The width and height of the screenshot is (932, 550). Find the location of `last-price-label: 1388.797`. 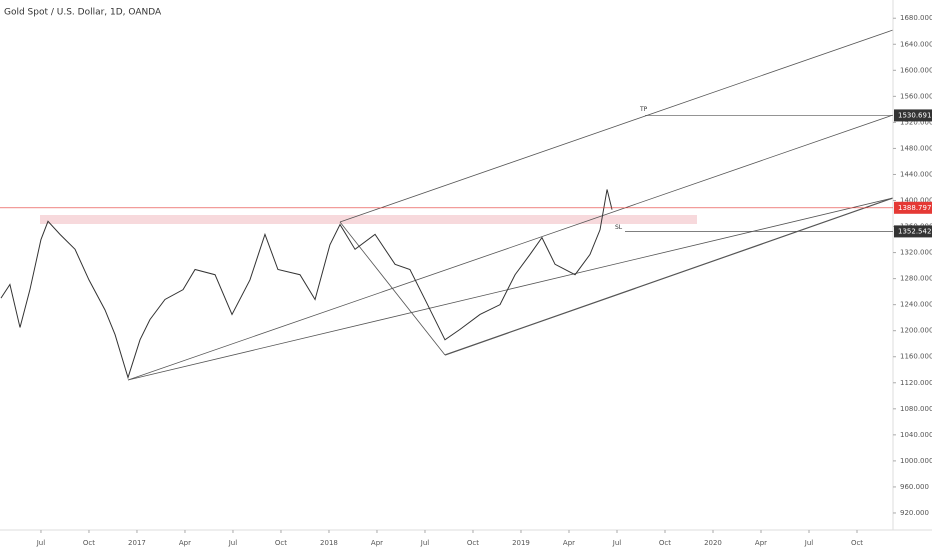

last-price-label: 1388.797 is located at coordinates (914, 208).